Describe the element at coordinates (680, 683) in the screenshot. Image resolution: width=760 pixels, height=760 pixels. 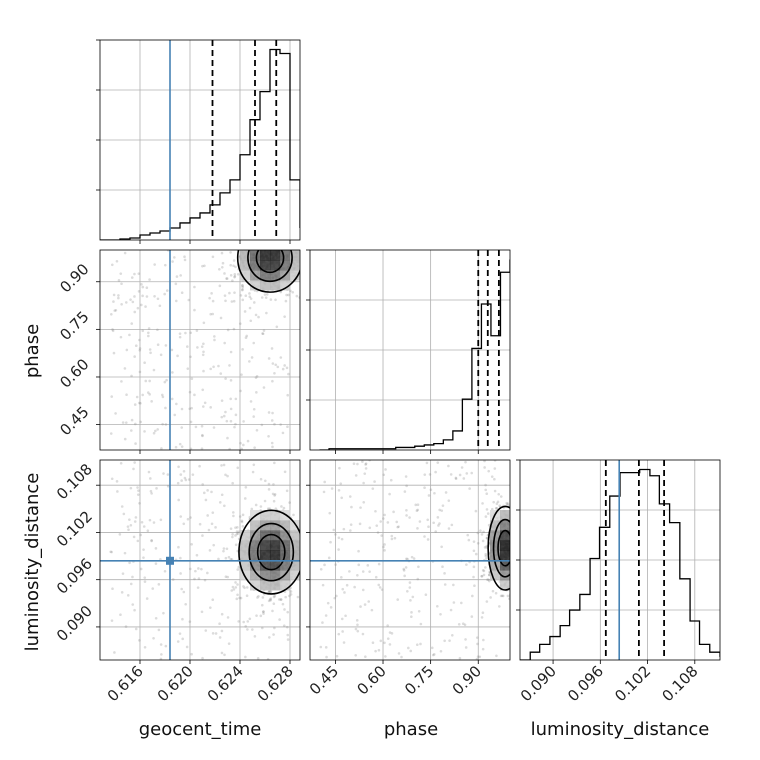
I see `x-tick-label: 0.108` at that location.